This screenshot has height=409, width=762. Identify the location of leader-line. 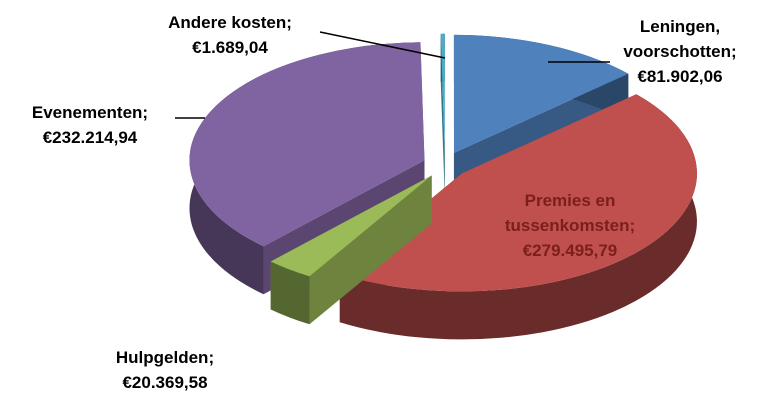
(382, 45).